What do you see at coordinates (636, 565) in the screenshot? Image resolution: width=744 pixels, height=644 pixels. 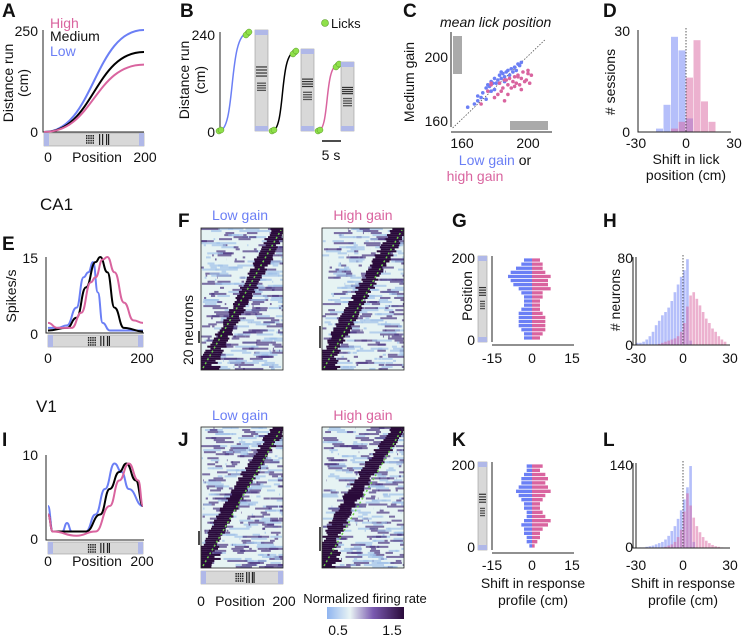 I see `x-tick: -30` at bounding box center [636, 565].